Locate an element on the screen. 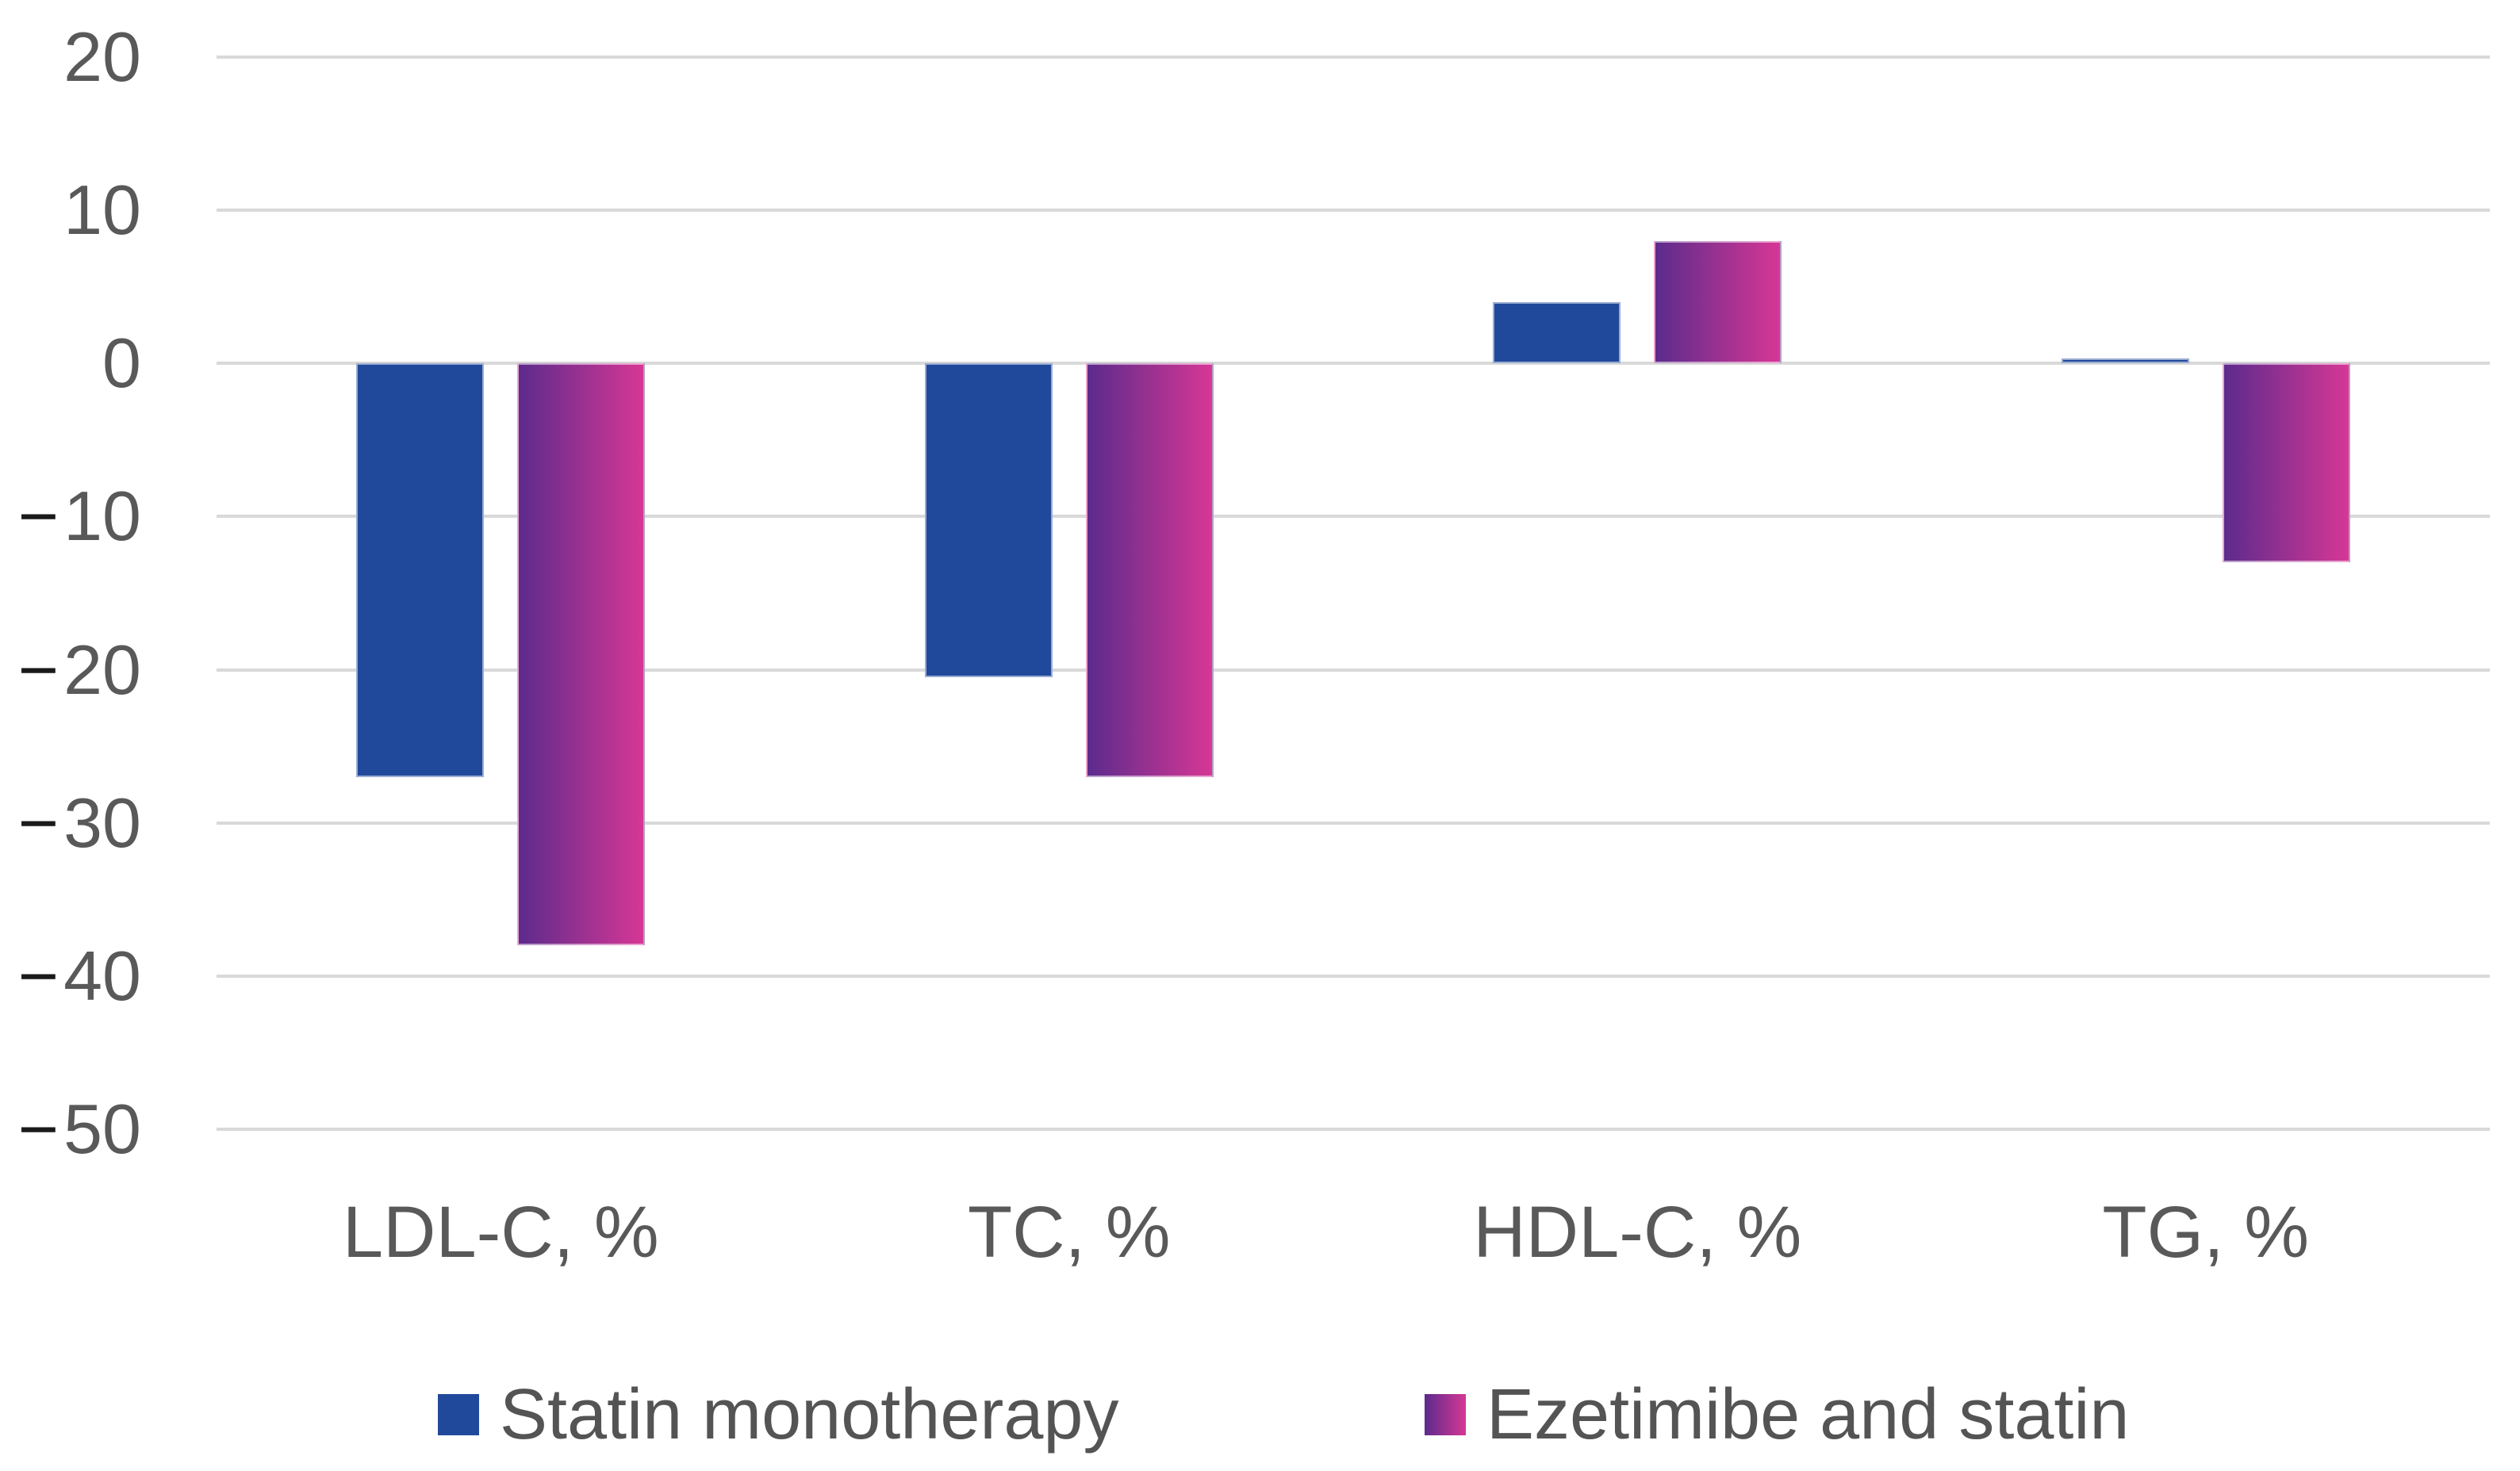 The height and width of the screenshot is (1471, 2520). bar-statin-monotherapy-tc is located at coordinates (988, 520).